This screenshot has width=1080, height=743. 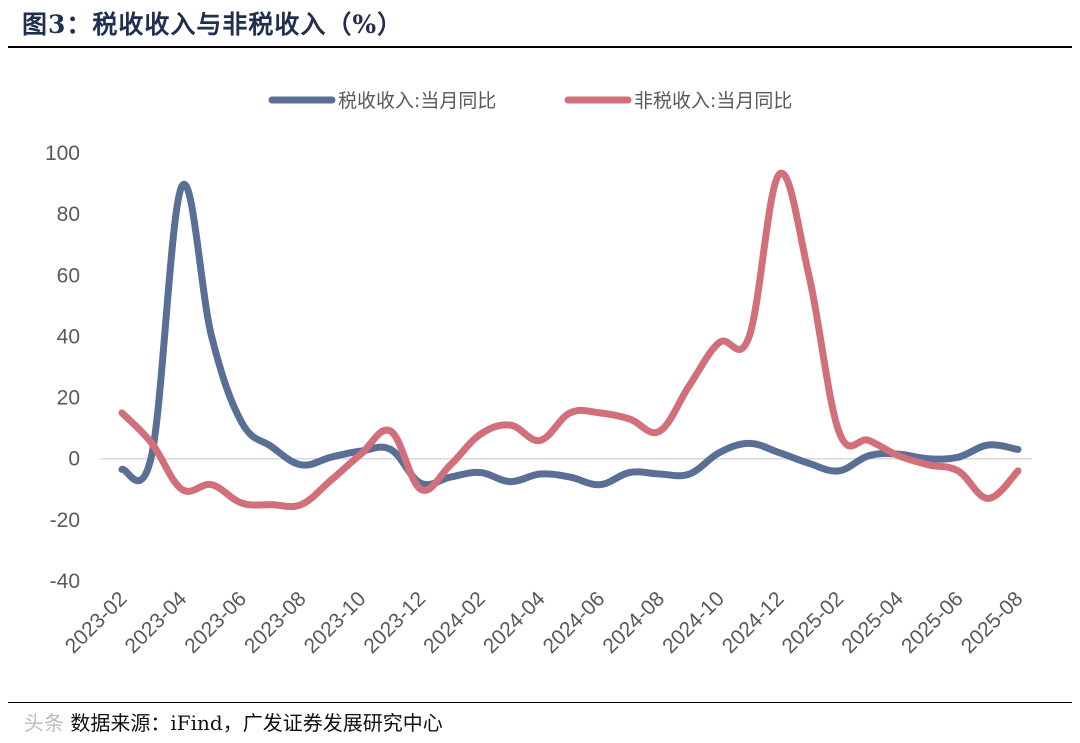 I want to click on x-tick-label: 2023-12, so click(x=394, y=622).